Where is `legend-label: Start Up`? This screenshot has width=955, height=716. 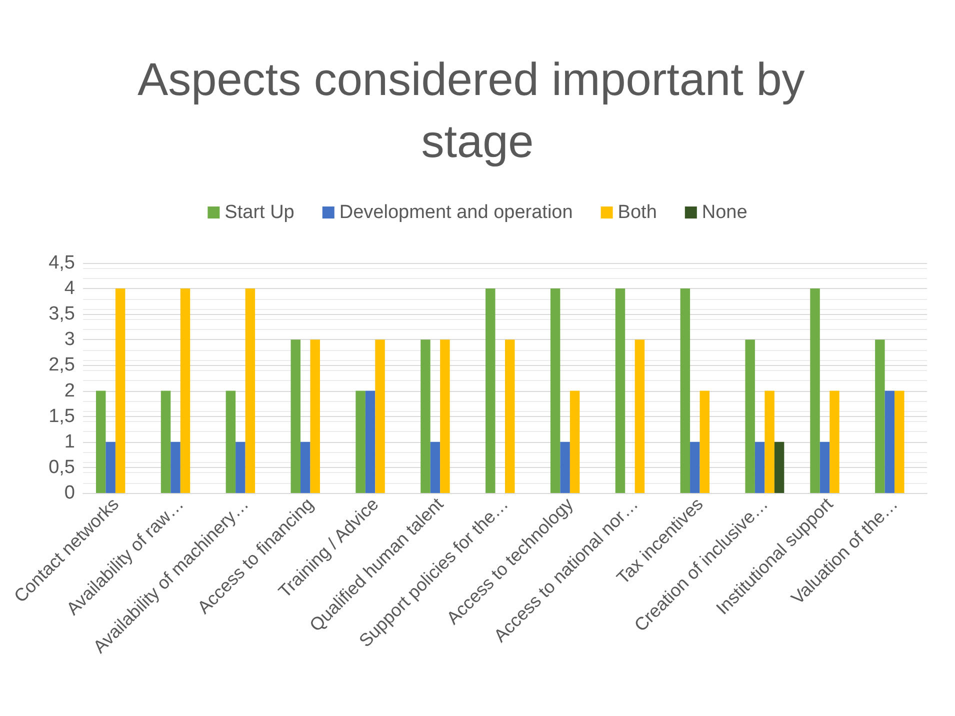 legend-label: Start Up is located at coordinates (259, 212).